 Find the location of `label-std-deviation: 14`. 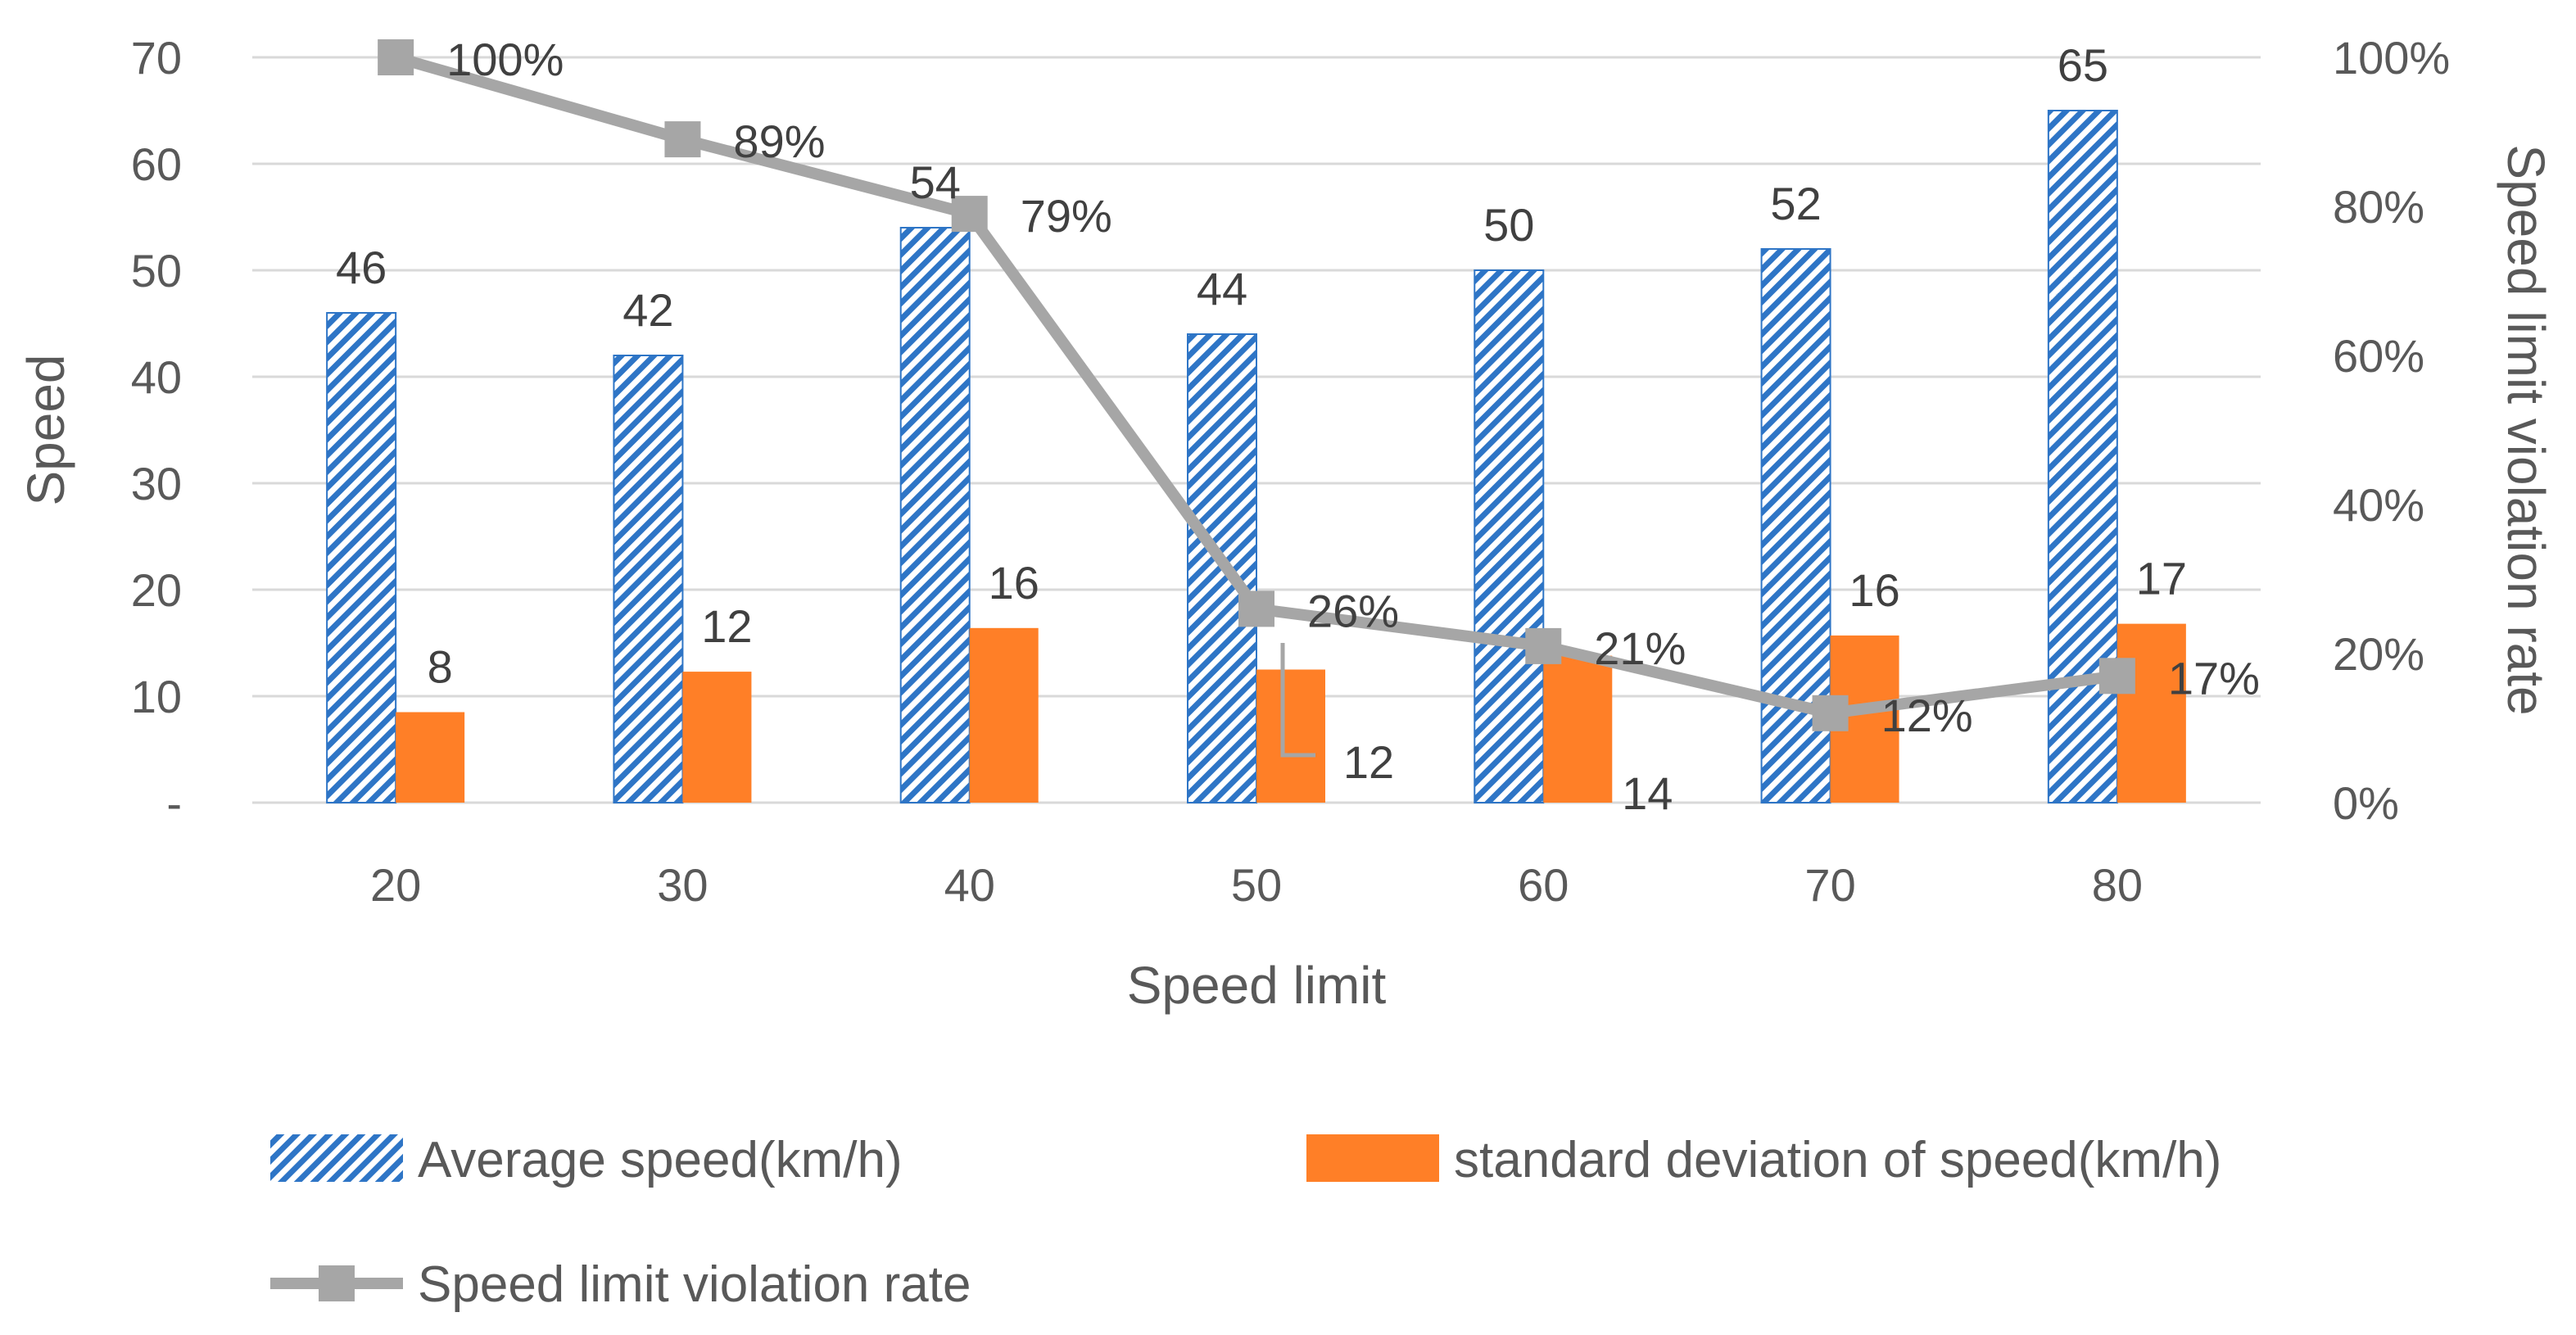

label-std-deviation: 14 is located at coordinates (1647, 793).